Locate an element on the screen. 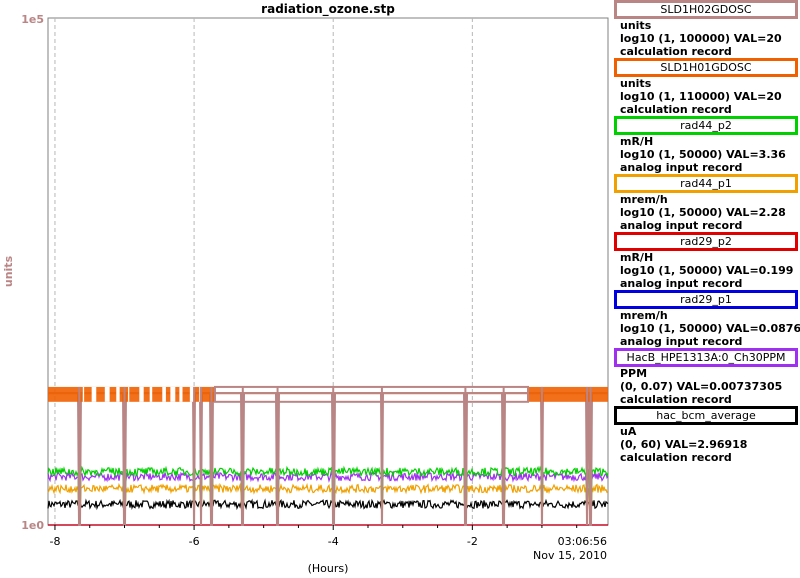 The height and width of the screenshot is (578, 800). legend-range: log10 (1, 50000) VAL=3.36 is located at coordinates (703, 154).